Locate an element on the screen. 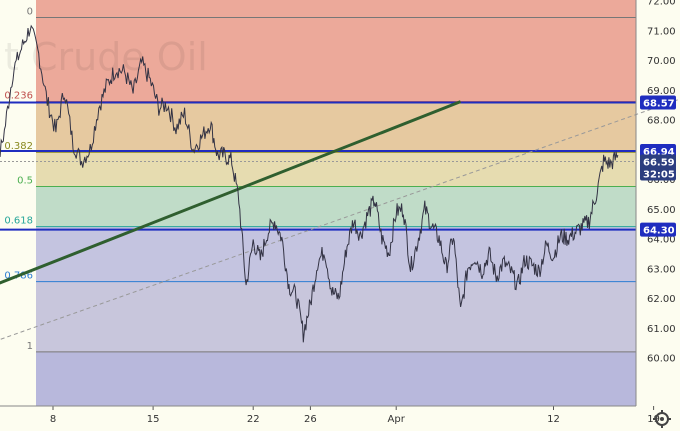 This screenshot has height=431, width=680. y-tick-label: 65.00 is located at coordinates (661, 210).